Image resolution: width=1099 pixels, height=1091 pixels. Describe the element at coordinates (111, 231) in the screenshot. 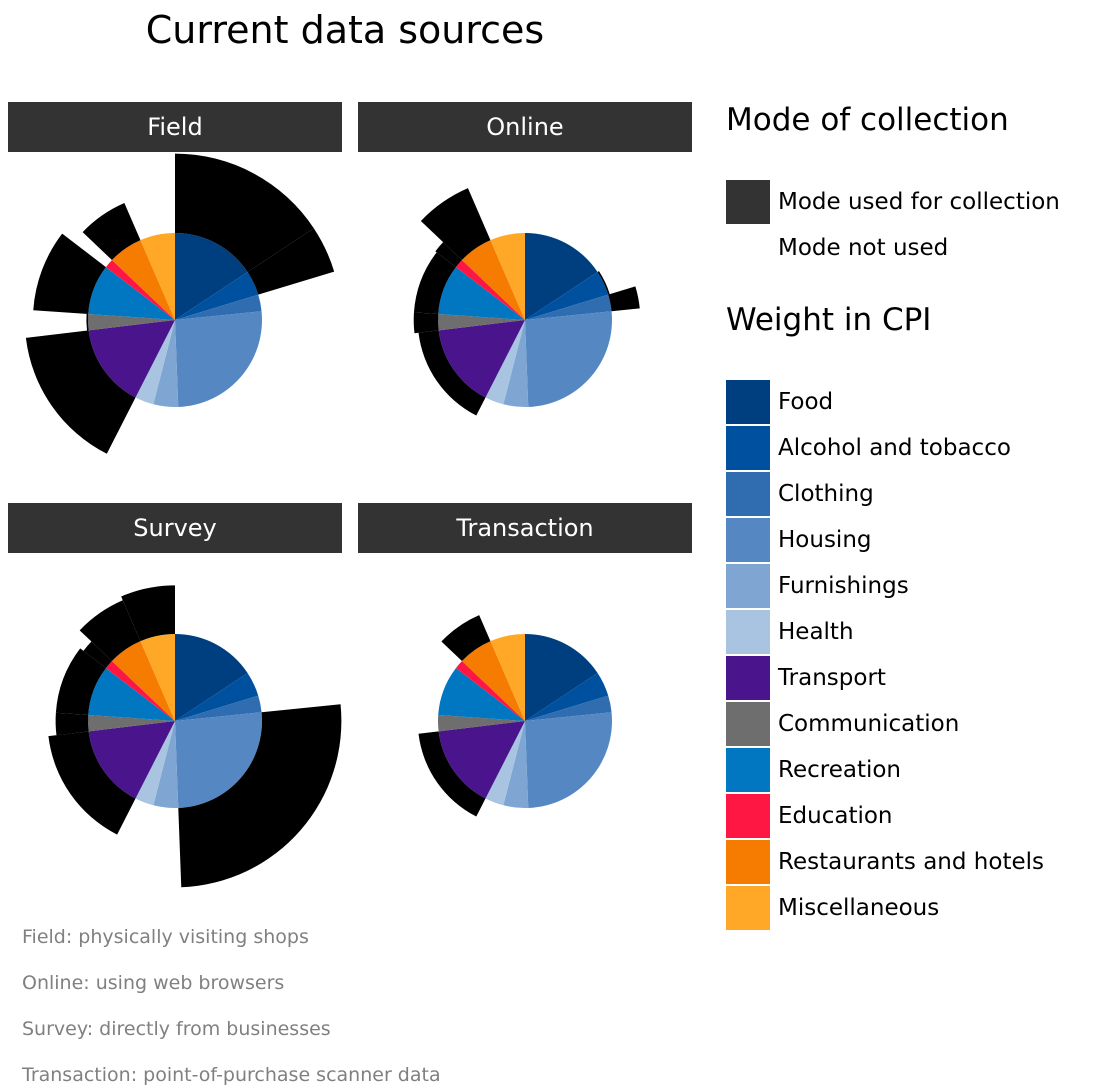

I see `mode-bar-field-restaurants-and-hotels` at that location.